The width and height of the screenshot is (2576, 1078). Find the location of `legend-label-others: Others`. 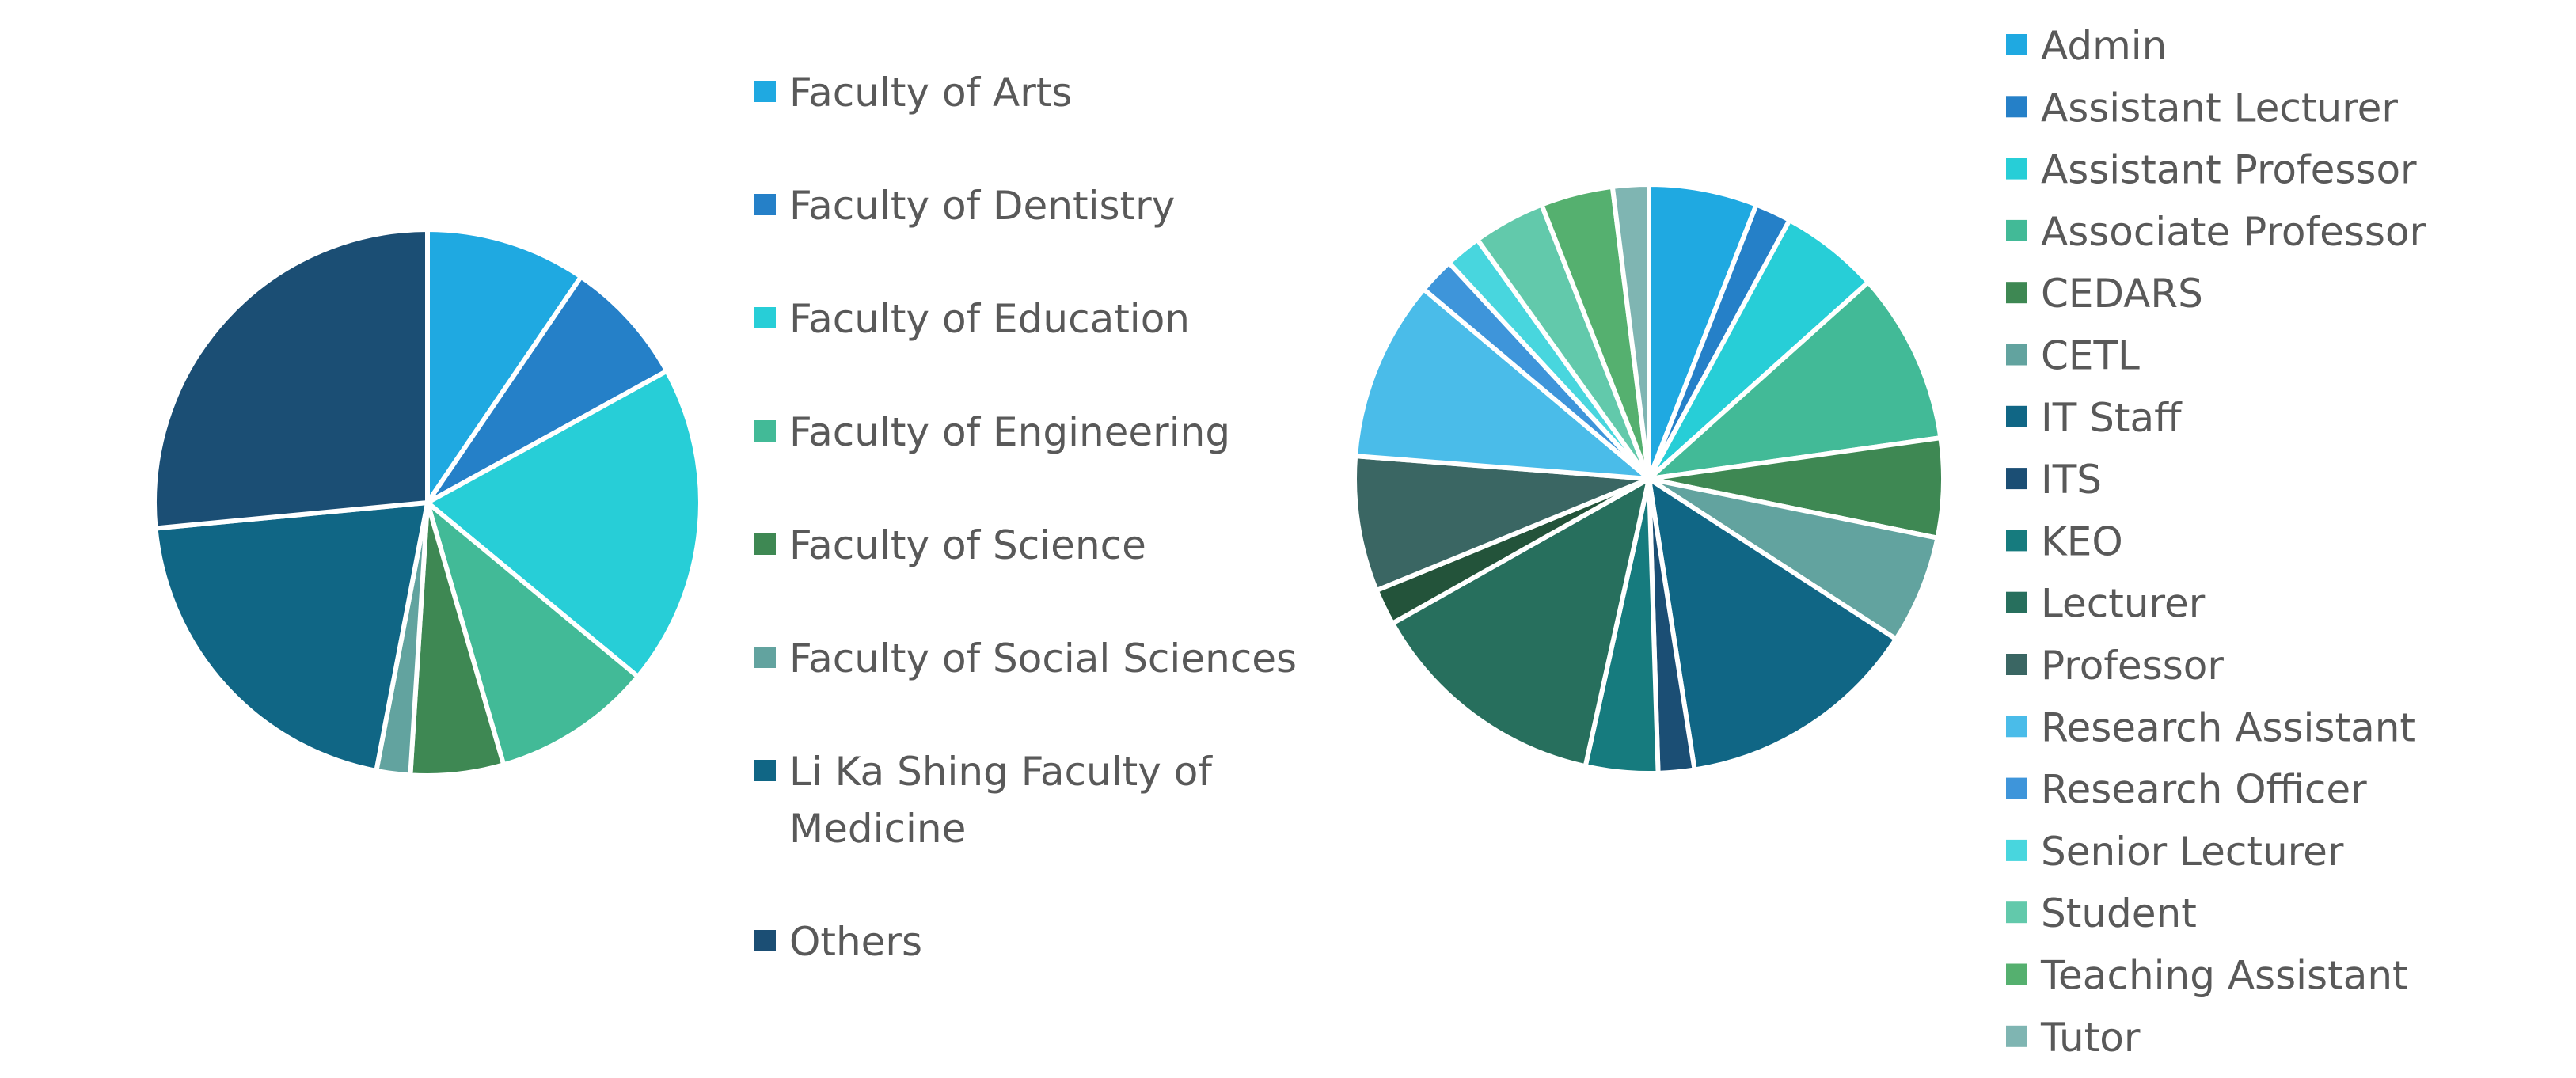

legend-label-others: Others is located at coordinates (855, 942).